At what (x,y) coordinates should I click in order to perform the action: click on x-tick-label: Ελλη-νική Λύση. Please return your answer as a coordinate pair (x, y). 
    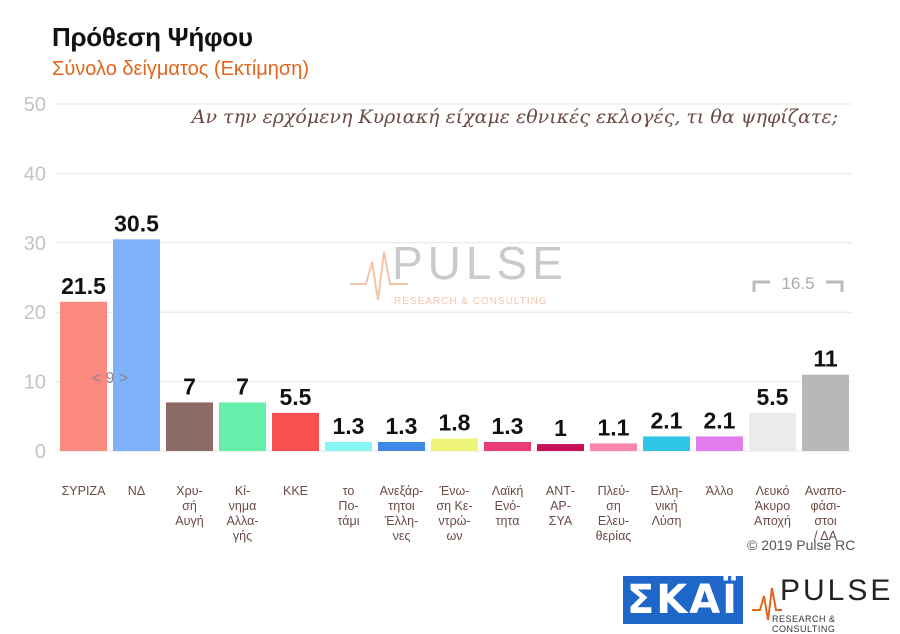
    Looking at the image, I should click on (667, 506).